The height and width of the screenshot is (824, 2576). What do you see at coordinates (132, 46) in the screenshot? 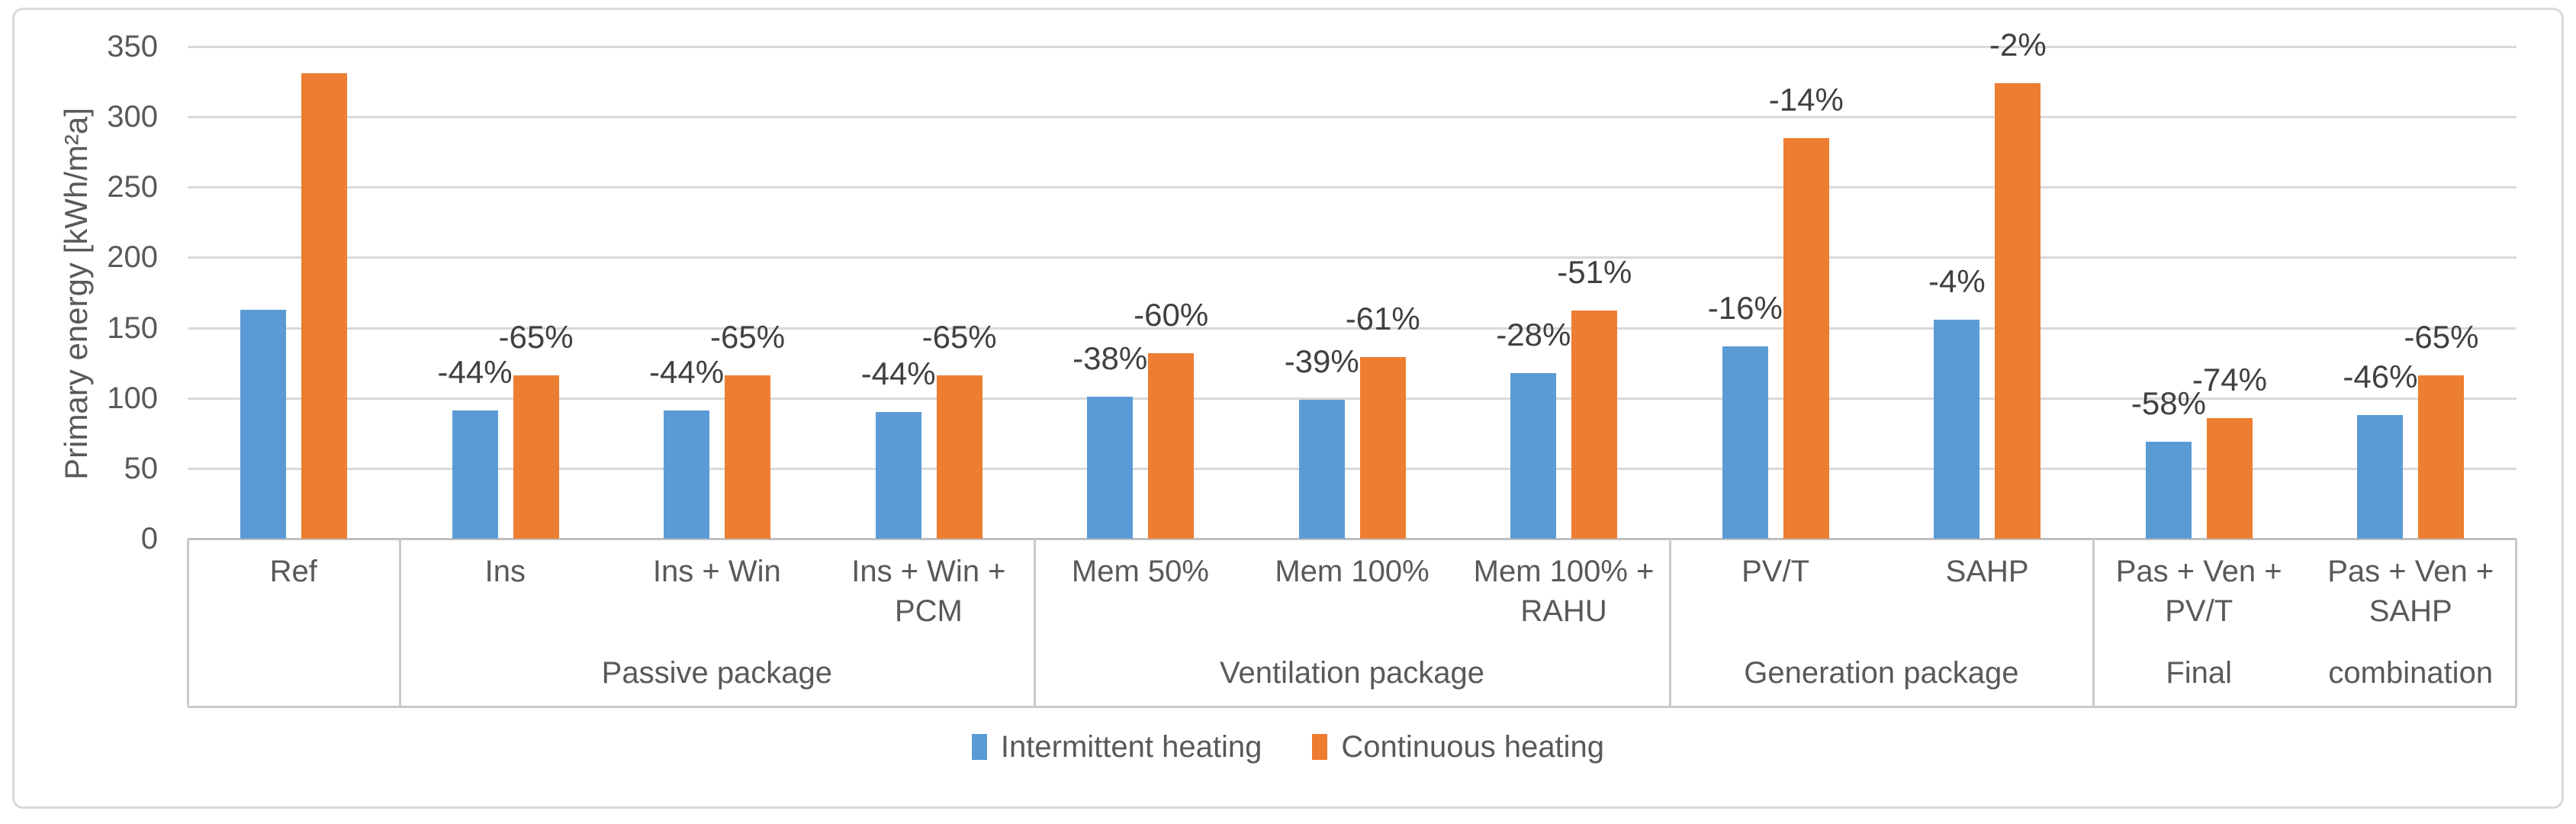
I see `y-axis-tick-label: 350` at bounding box center [132, 46].